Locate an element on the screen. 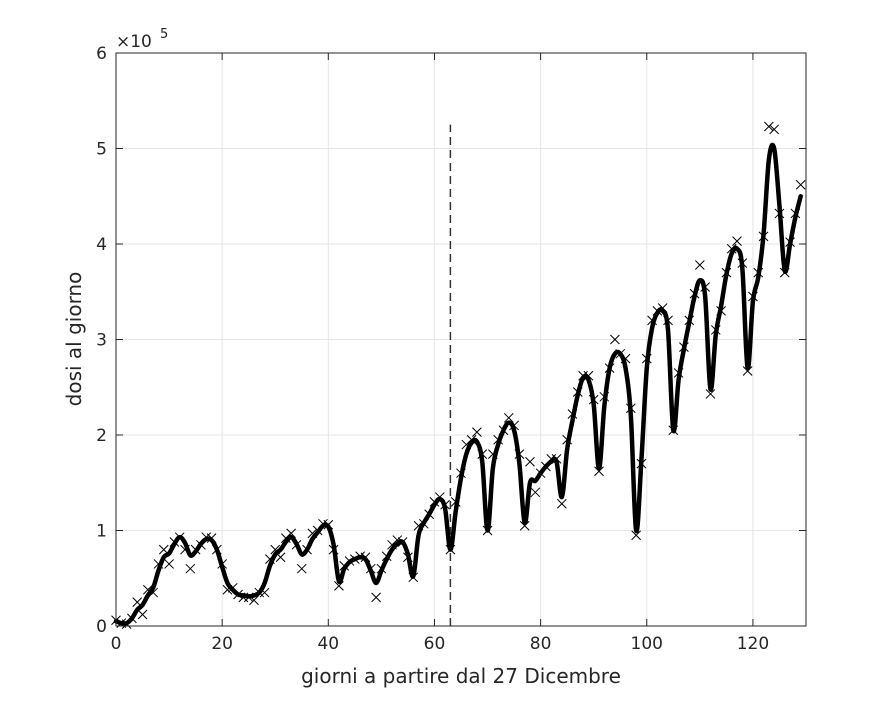 The width and height of the screenshot is (891, 703). x-tick-label: 80 is located at coordinates (541, 644).